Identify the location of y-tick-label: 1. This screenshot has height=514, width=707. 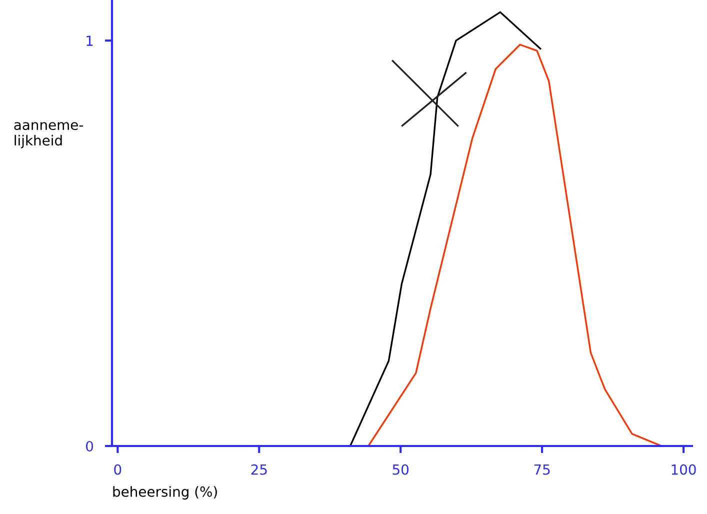
(89, 41).